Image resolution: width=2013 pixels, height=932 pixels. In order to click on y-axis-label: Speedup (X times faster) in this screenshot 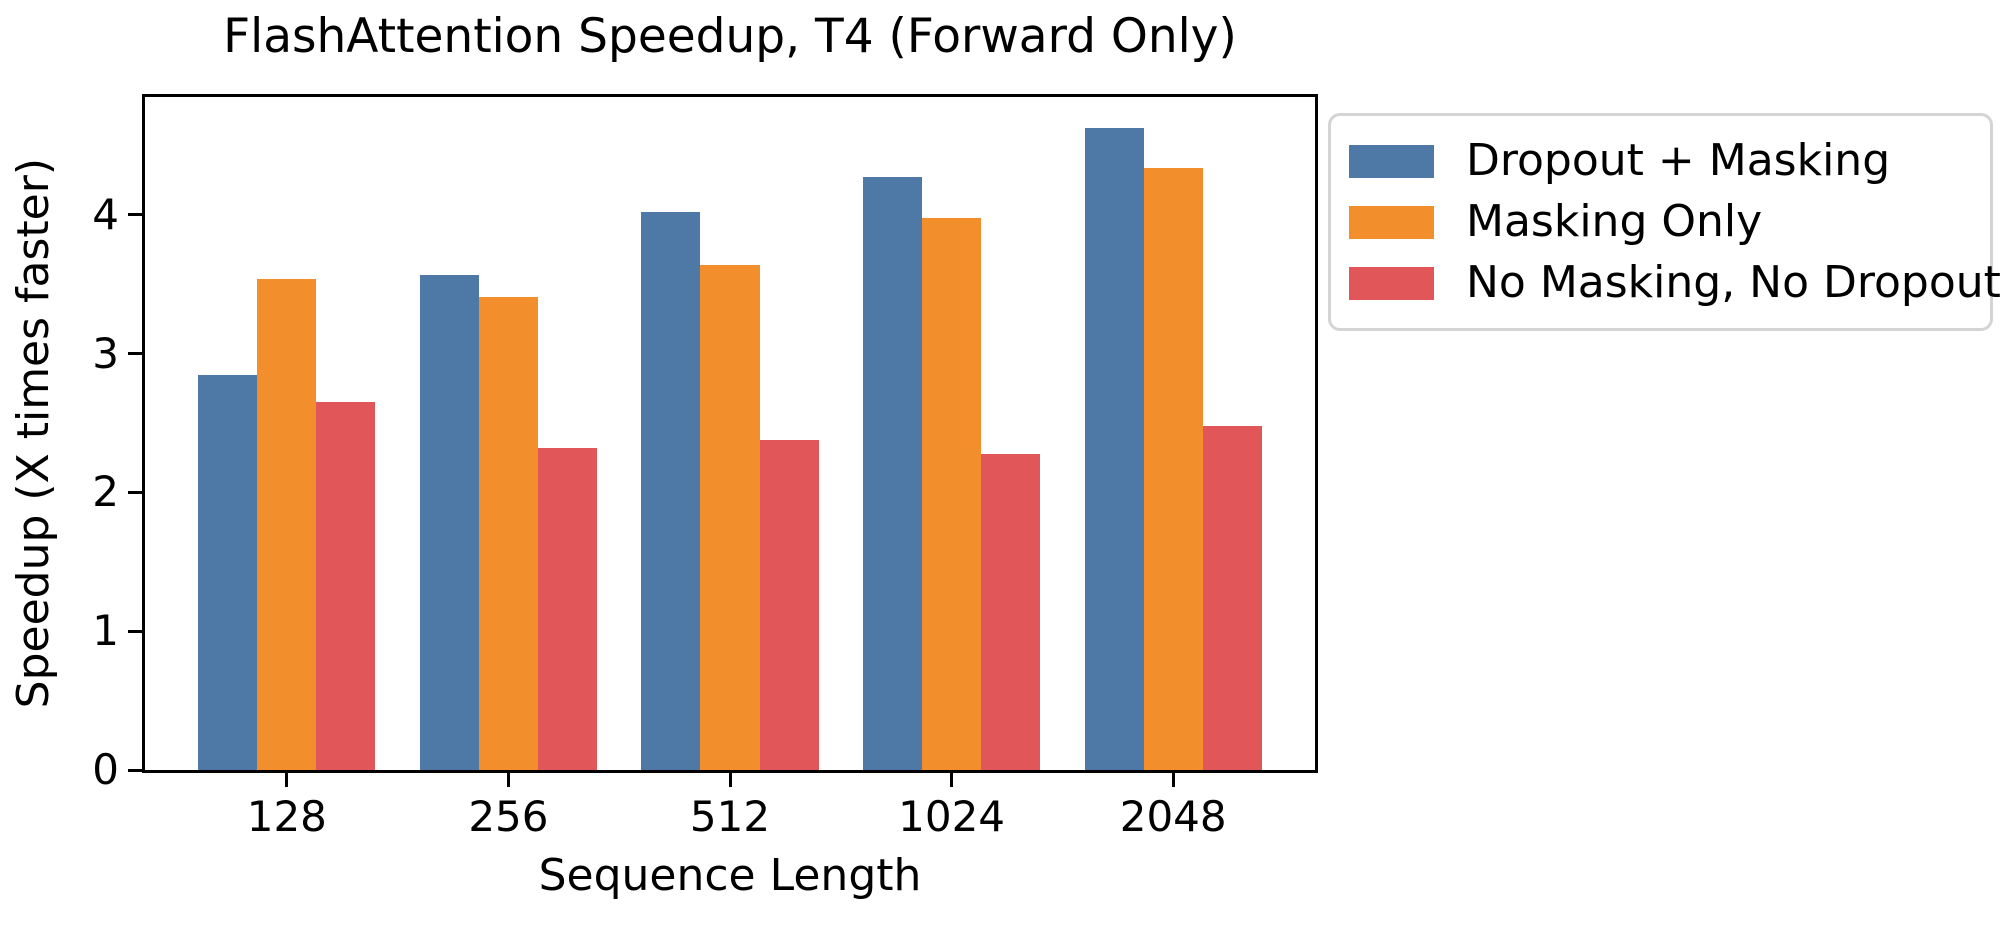, I will do `click(33, 433)`.